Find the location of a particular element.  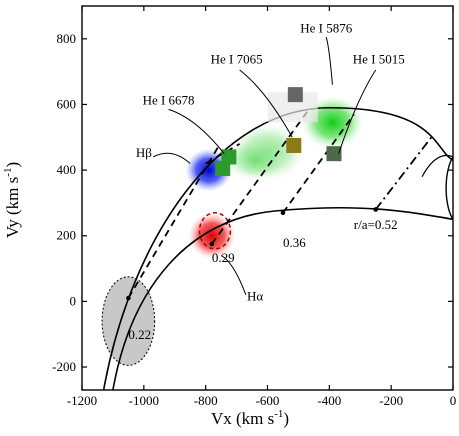

annotation-label-1: He I 7065 is located at coordinates (237, 58).